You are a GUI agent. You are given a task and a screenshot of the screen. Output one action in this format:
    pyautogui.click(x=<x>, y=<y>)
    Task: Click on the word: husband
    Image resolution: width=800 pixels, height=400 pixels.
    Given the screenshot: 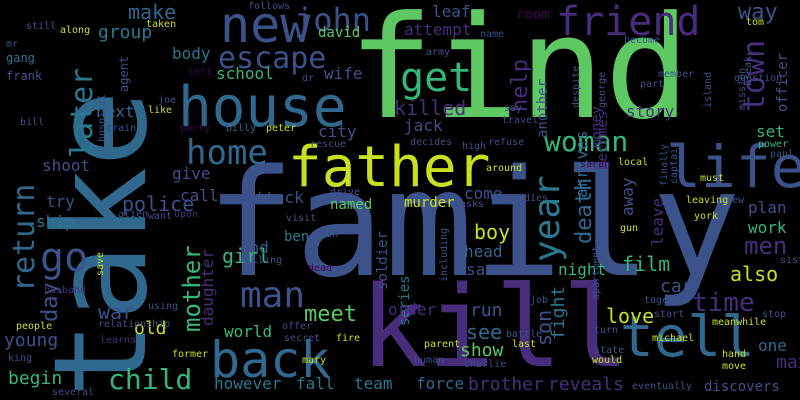 What is the action you would take?
    pyautogui.click(x=65, y=290)
    